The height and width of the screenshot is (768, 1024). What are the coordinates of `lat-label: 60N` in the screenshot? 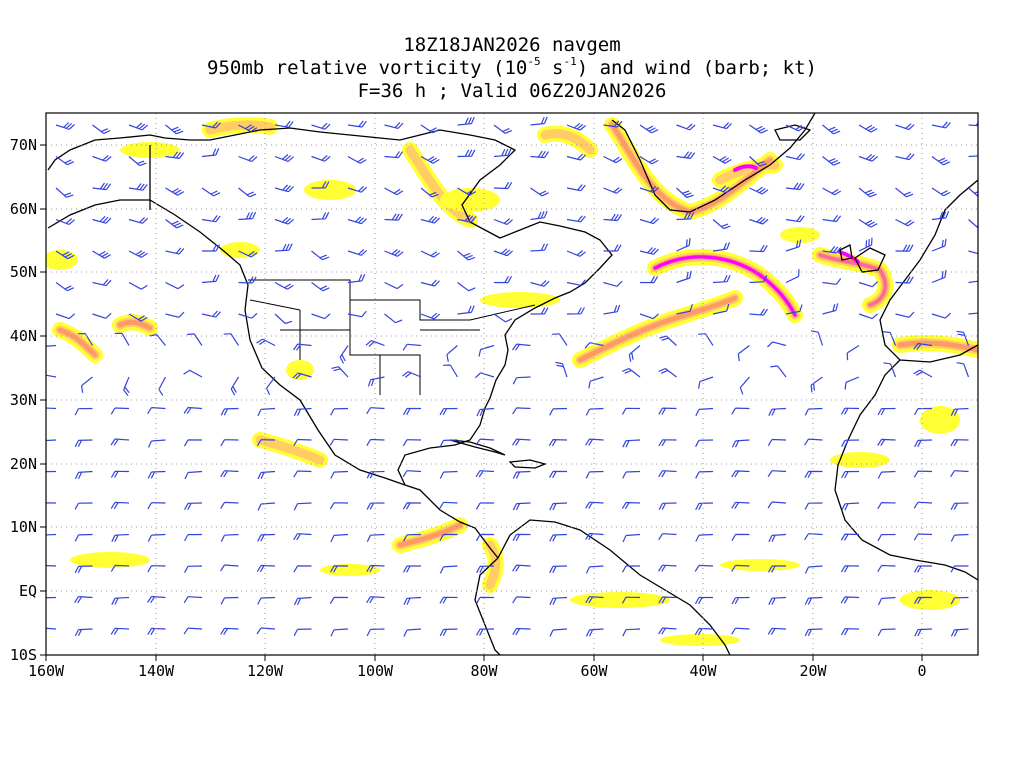 It's located at (23, 209).